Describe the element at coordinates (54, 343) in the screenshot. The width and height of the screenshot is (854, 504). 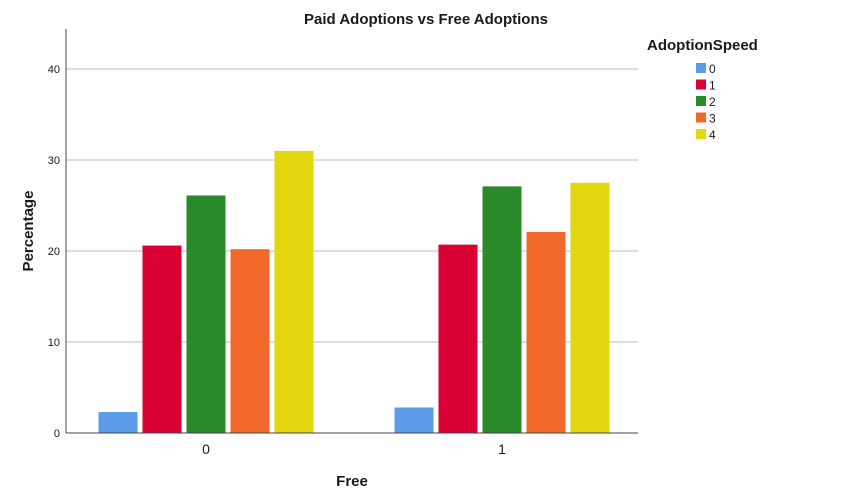
I see `y-tick-label: 10` at that location.